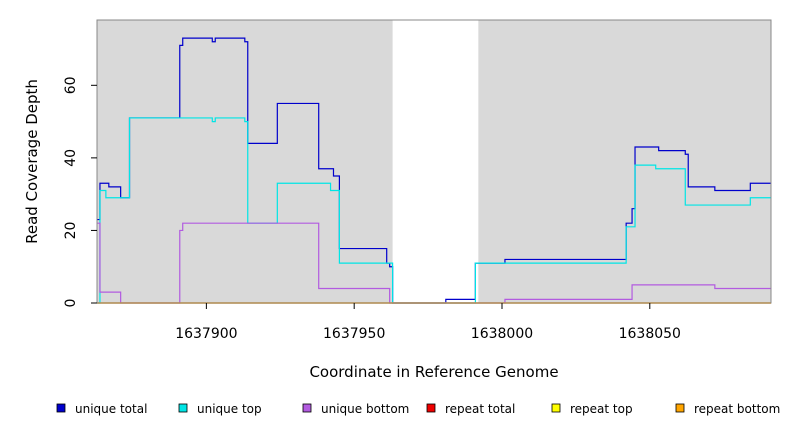 This screenshot has height=432, width=792. I want to click on legend-label: repeat bottom, so click(737, 409).